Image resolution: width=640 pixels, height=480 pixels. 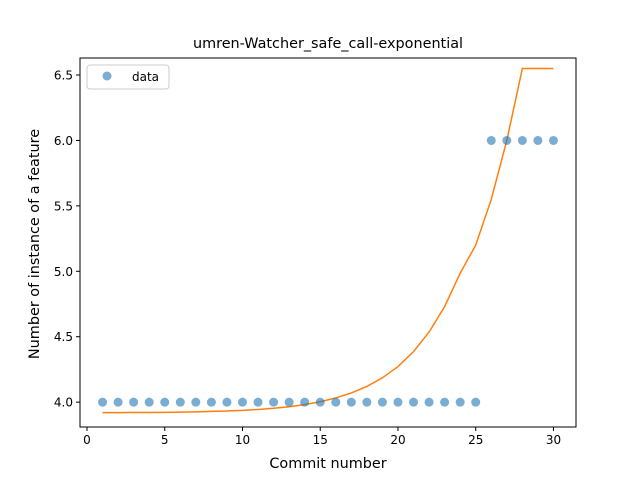 What do you see at coordinates (553, 440) in the screenshot?
I see `x-tick-label: 30` at bounding box center [553, 440].